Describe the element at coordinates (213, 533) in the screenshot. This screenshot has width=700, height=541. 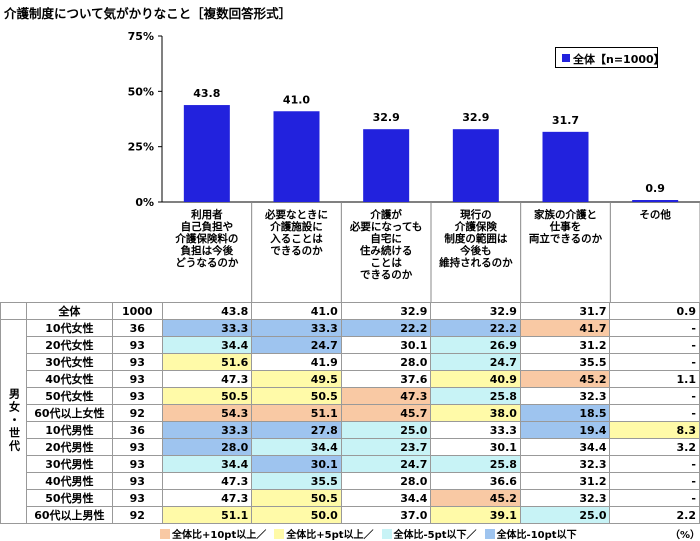
I see `color-key-item: 全体比+10pt以上／` at that location.